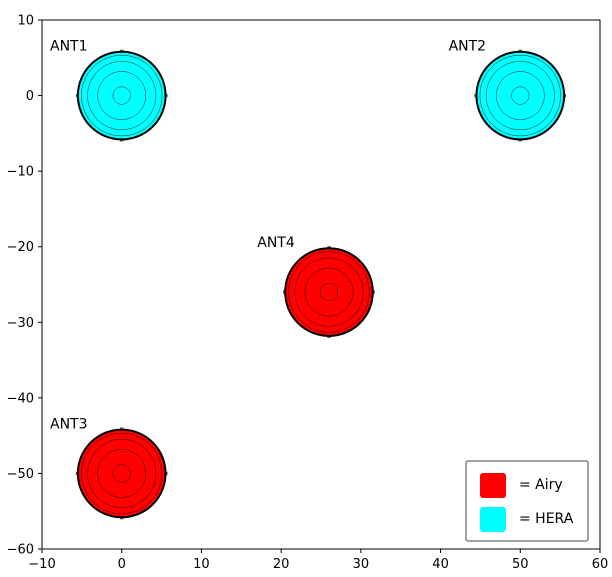 The height and width of the screenshot is (577, 612). I want to click on x-tick-label: 40, so click(440, 564).